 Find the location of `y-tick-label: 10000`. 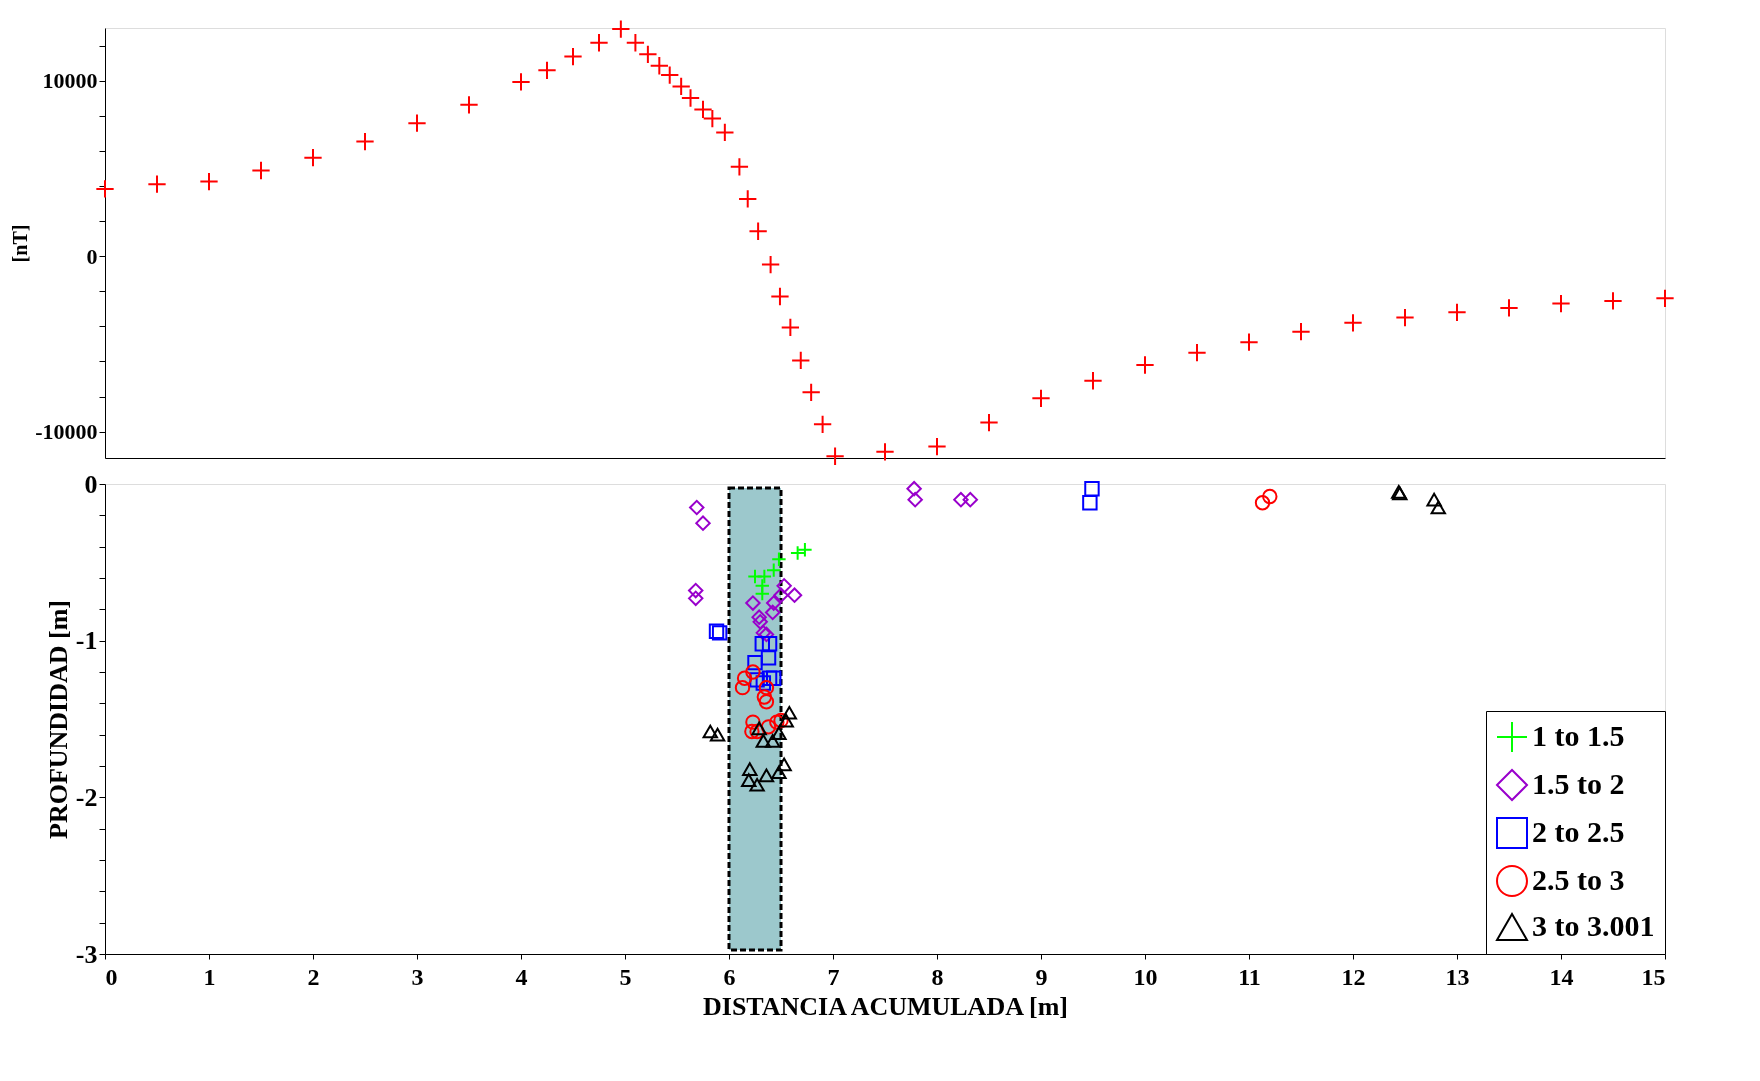

y-tick-label: 10000 is located at coordinates (70, 81).